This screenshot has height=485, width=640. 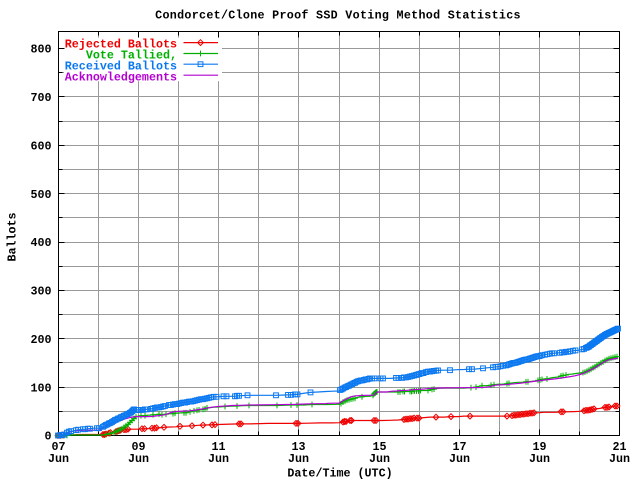 What do you see at coordinates (40, 98) in the screenshot?
I see `svg-text: 700` at bounding box center [40, 98].